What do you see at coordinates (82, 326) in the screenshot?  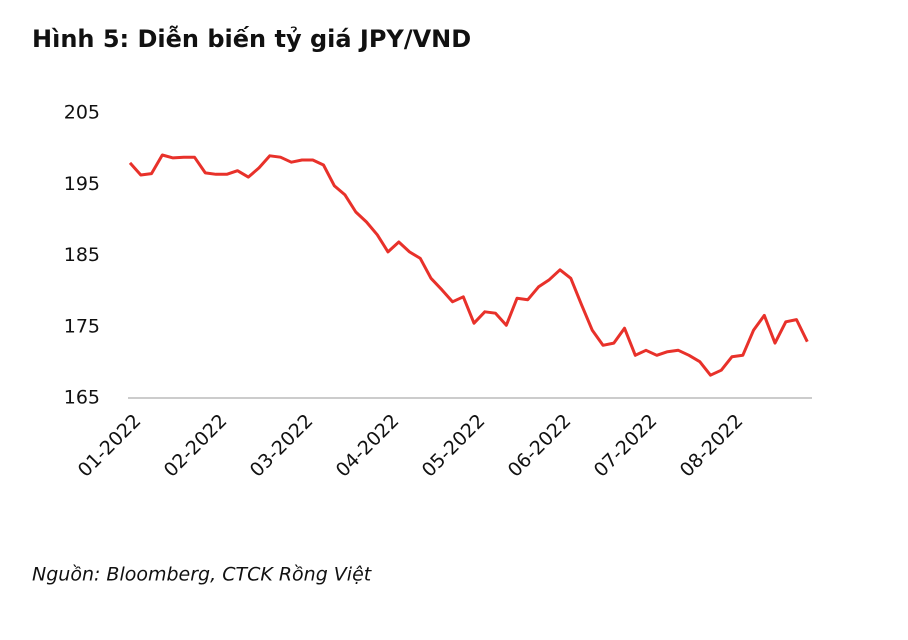 I see `y-tick-label: 175` at bounding box center [82, 326].